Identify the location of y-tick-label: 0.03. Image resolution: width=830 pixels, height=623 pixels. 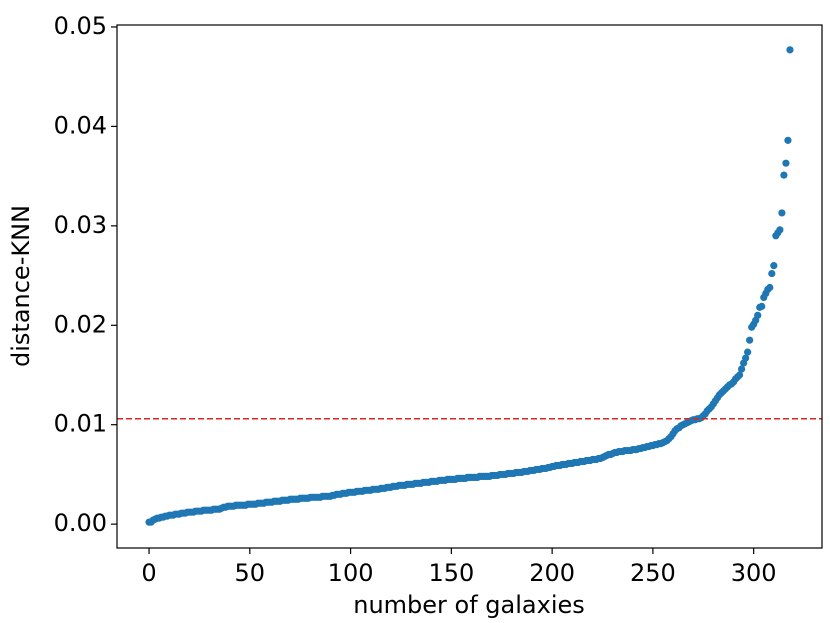
(80, 225).